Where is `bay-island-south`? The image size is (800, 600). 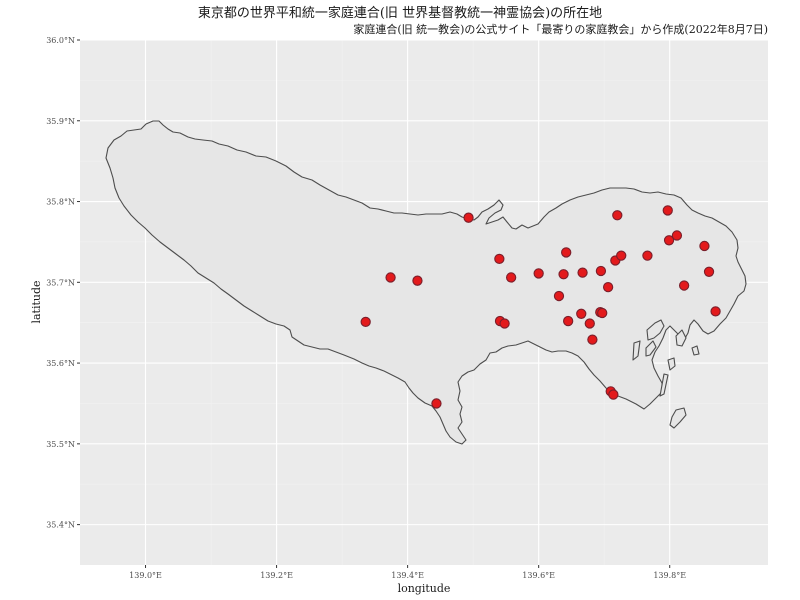 bay-island-south is located at coordinates (671, 364).